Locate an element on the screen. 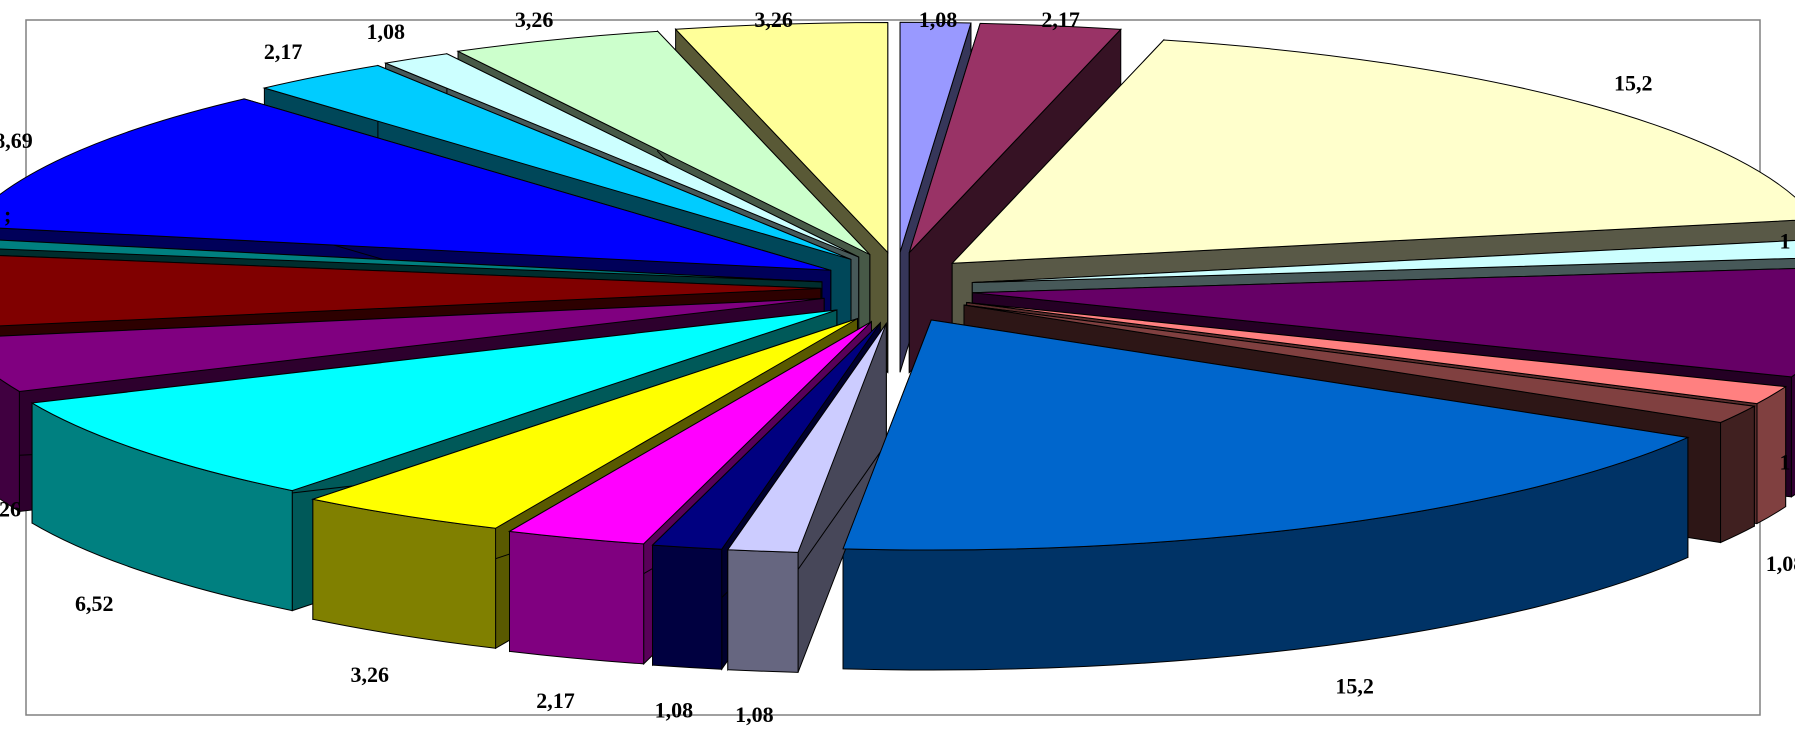  slice-11-label: 3,26 is located at coordinates (369, 674).